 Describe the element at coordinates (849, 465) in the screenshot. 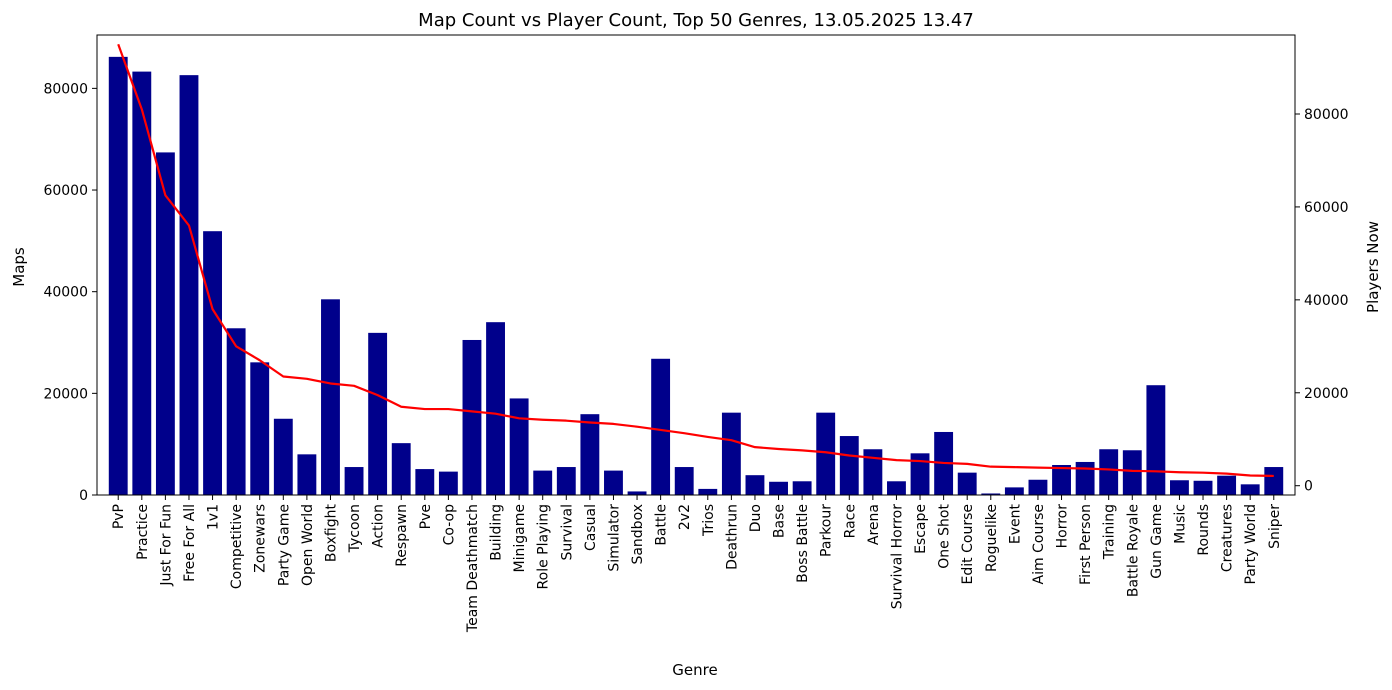

I see `bar-race` at that location.